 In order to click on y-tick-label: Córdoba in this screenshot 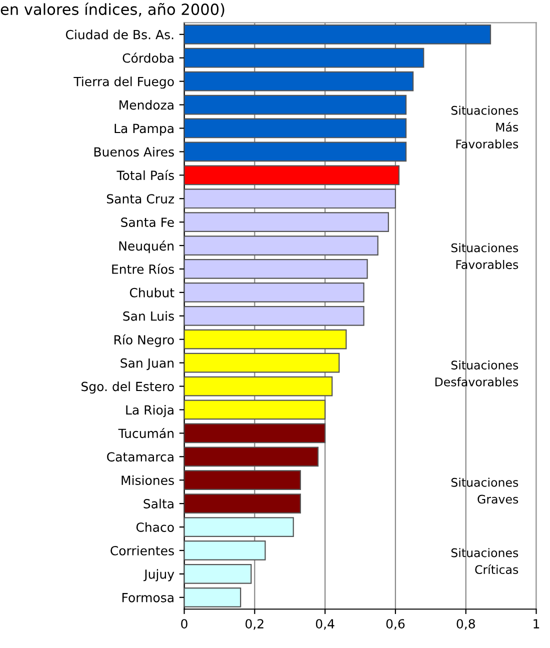, I will do `click(148, 57)`.